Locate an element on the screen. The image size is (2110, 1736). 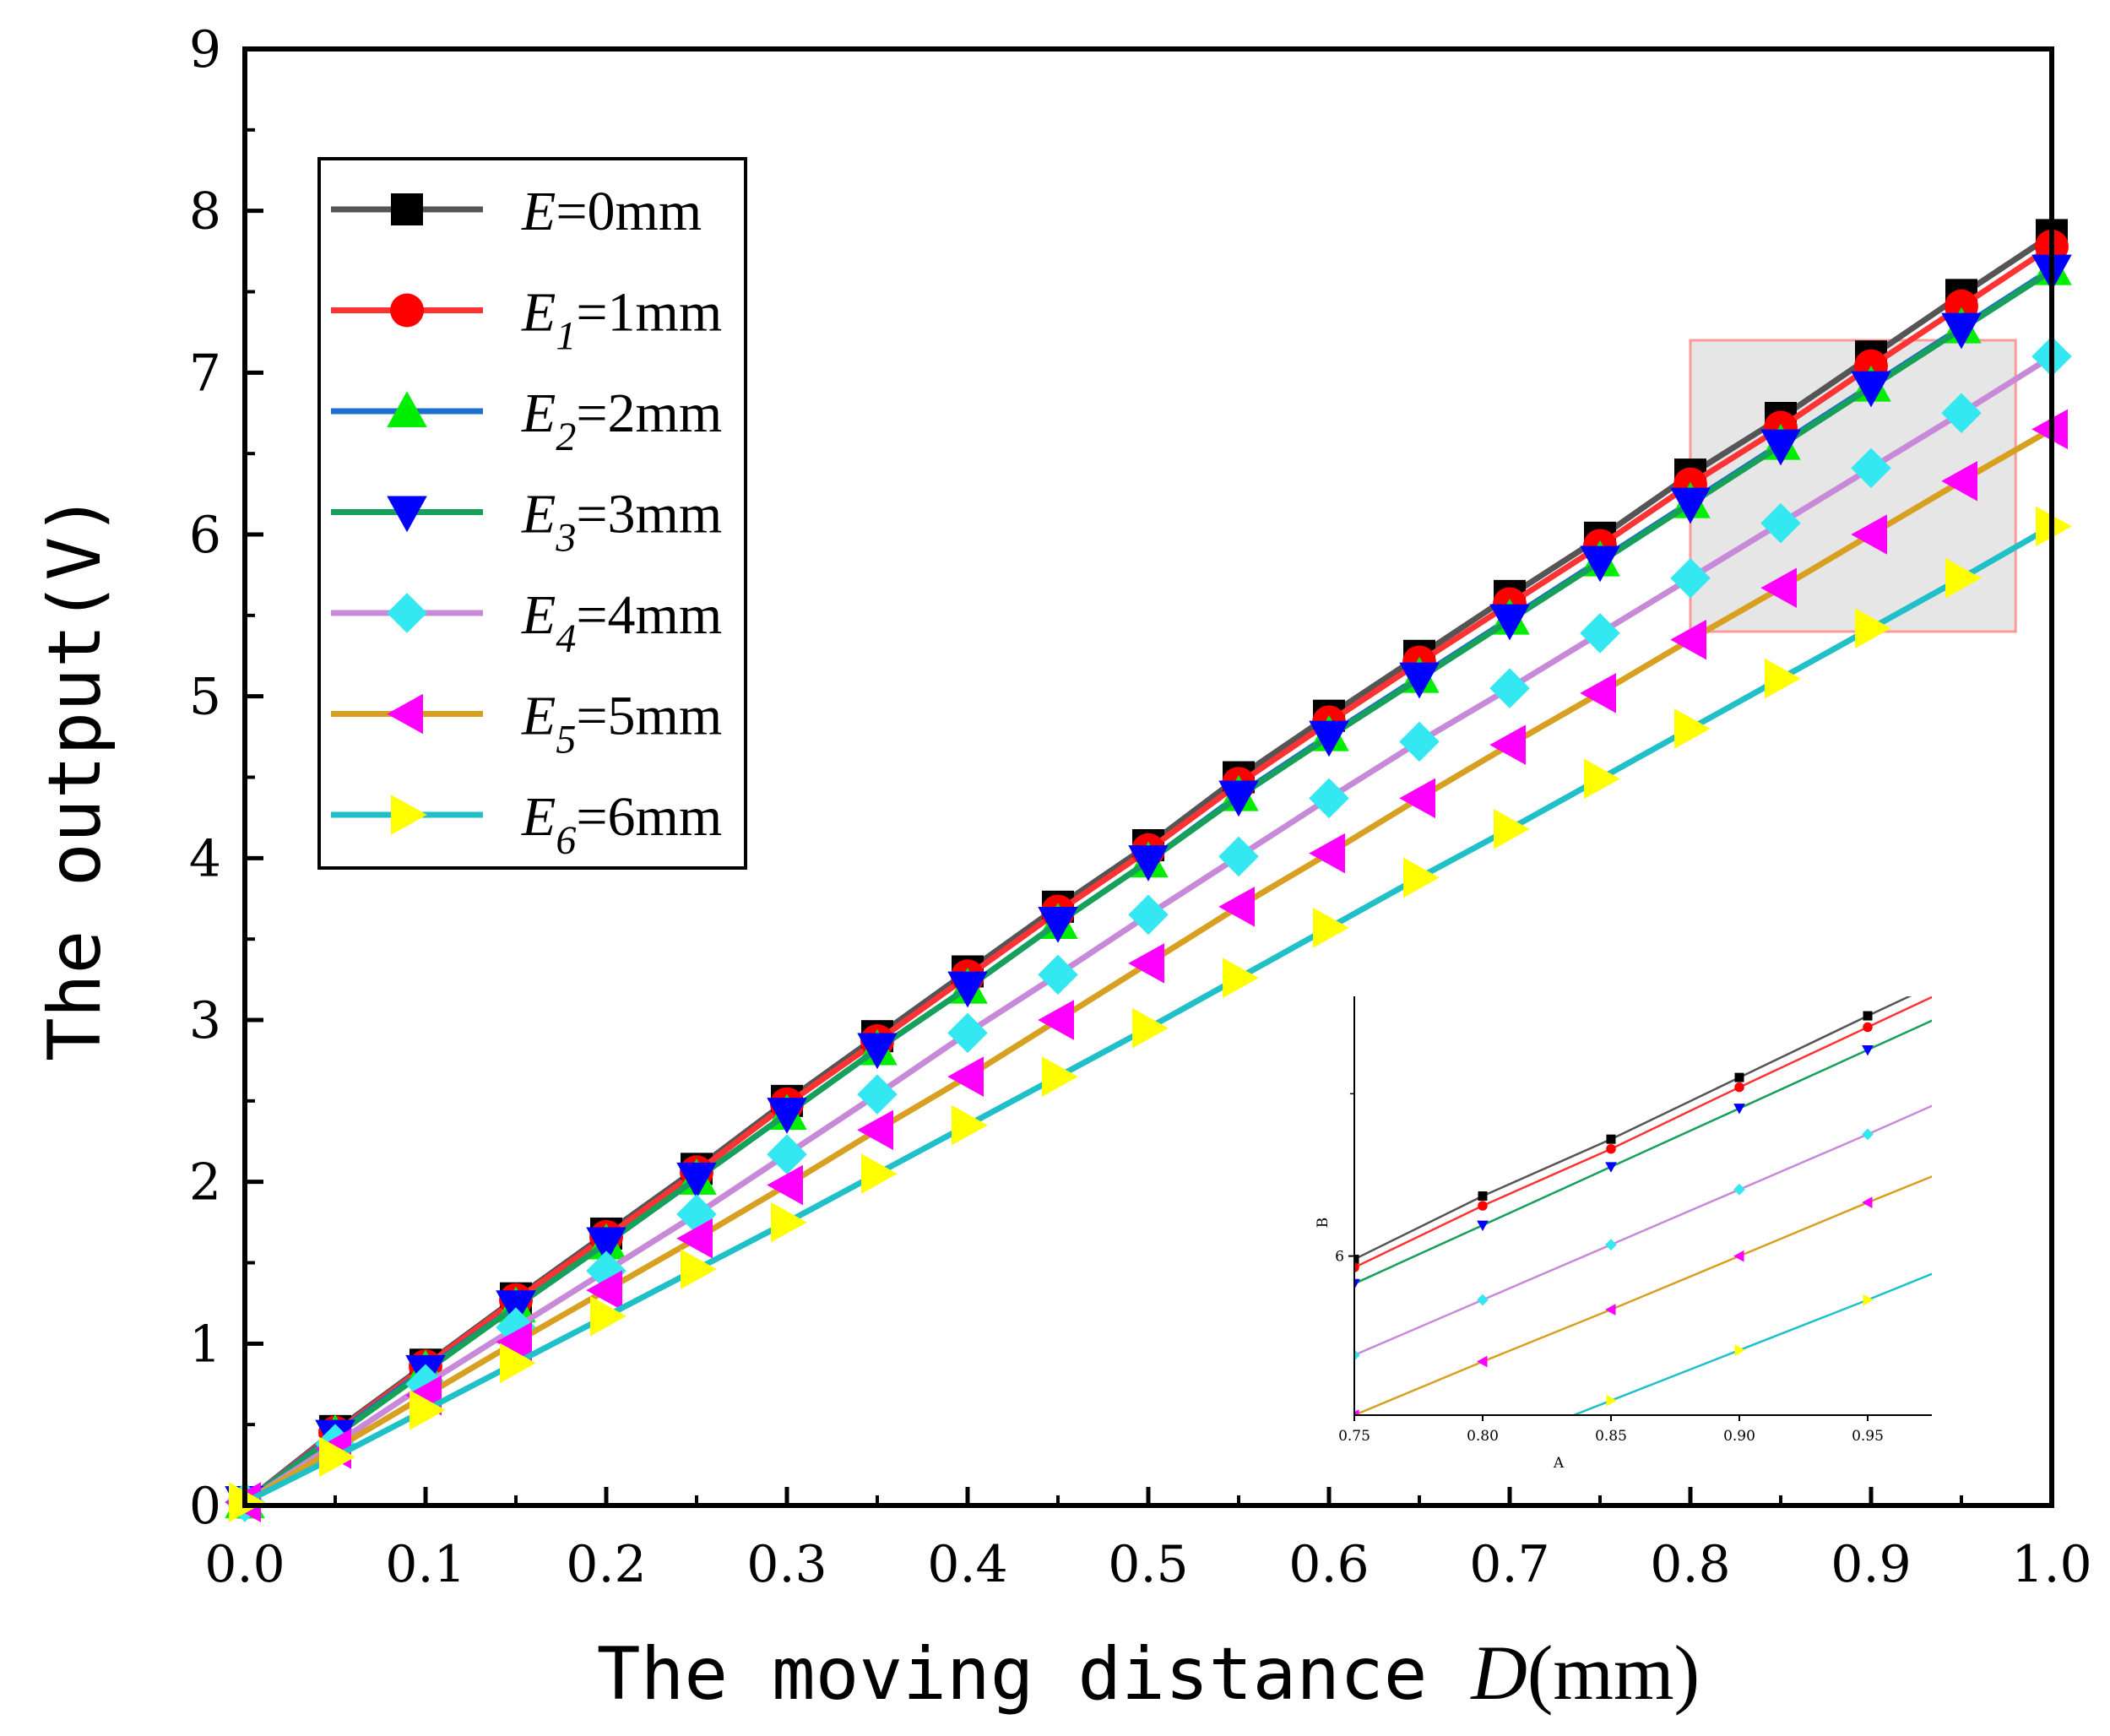
inset-series-layer is located at coordinates (1643, 1206).